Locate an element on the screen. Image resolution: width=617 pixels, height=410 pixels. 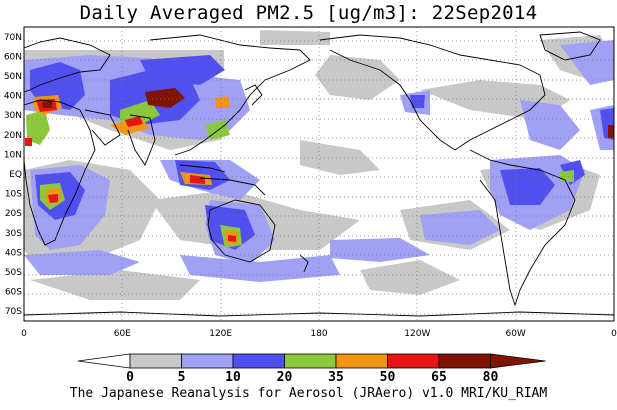
latitude-label: 70S is located at coordinates (13, 312).